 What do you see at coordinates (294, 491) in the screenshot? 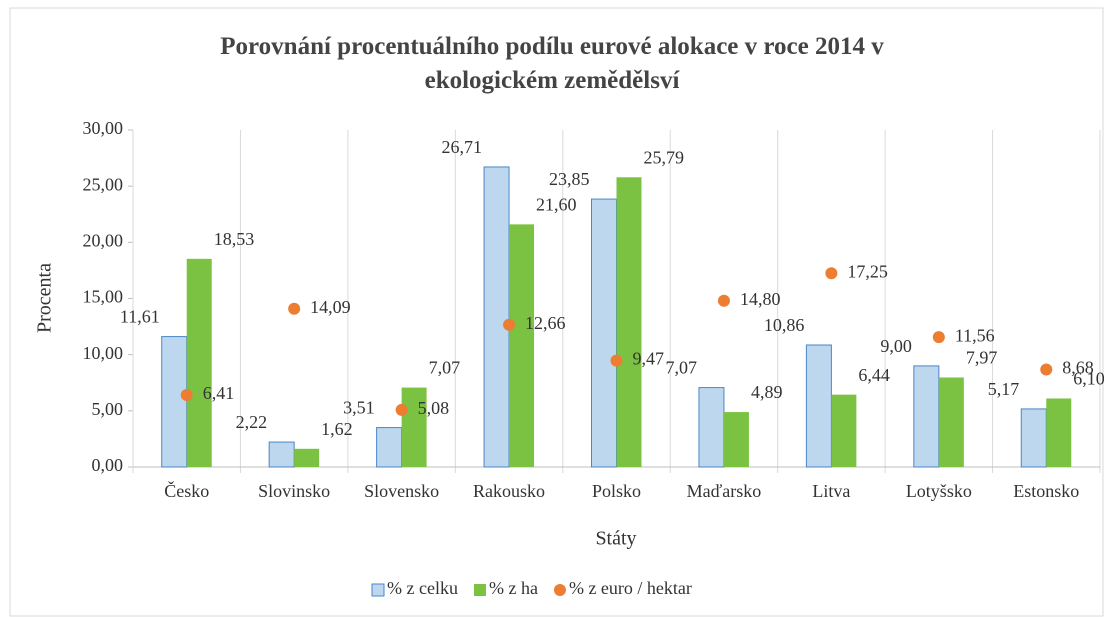
I see `x-tick-label: Slovinsko` at bounding box center [294, 491].